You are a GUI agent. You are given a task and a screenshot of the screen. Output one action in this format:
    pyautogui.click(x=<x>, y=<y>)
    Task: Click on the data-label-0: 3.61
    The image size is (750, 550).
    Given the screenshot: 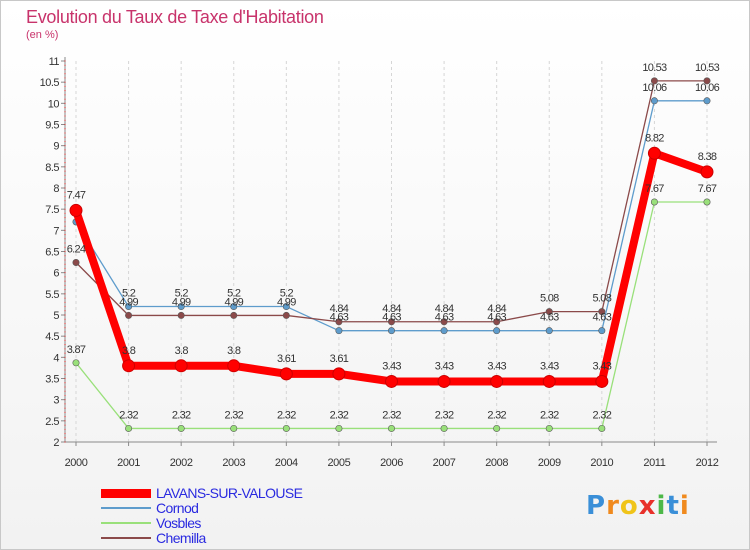 What is the action you would take?
    pyautogui.click(x=339, y=359)
    